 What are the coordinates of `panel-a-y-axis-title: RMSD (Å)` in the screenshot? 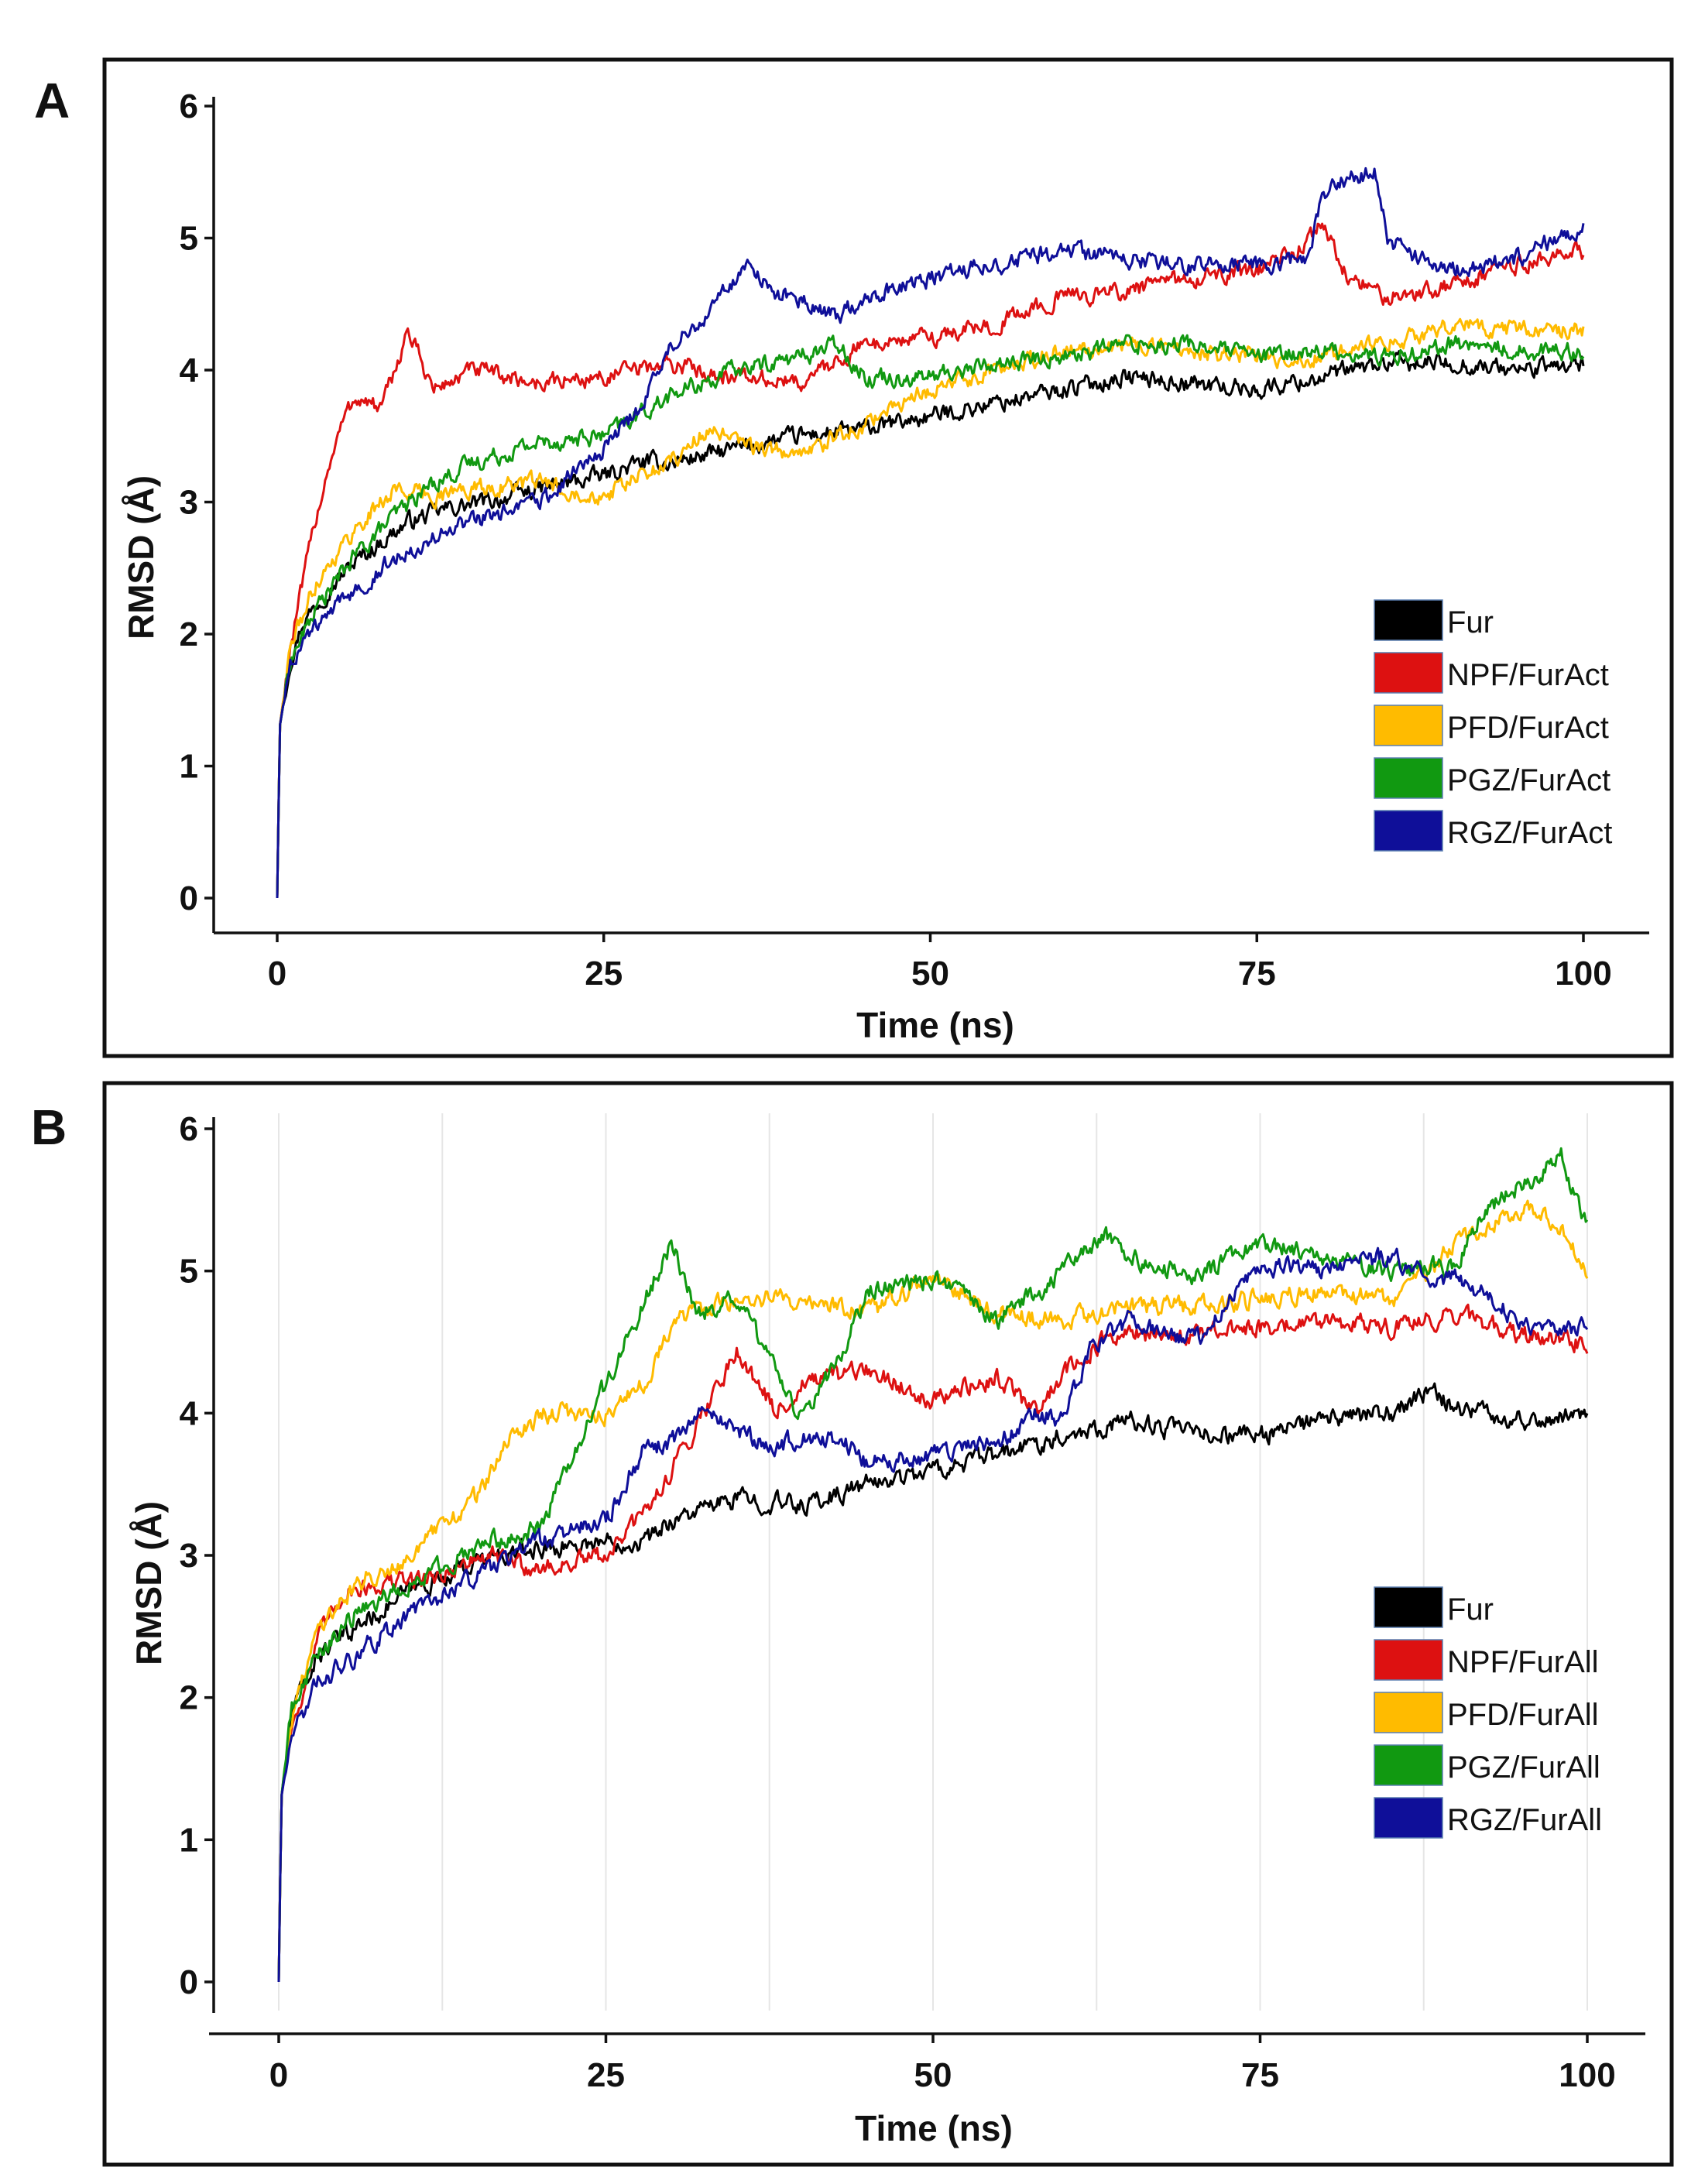 It's located at (141, 557).